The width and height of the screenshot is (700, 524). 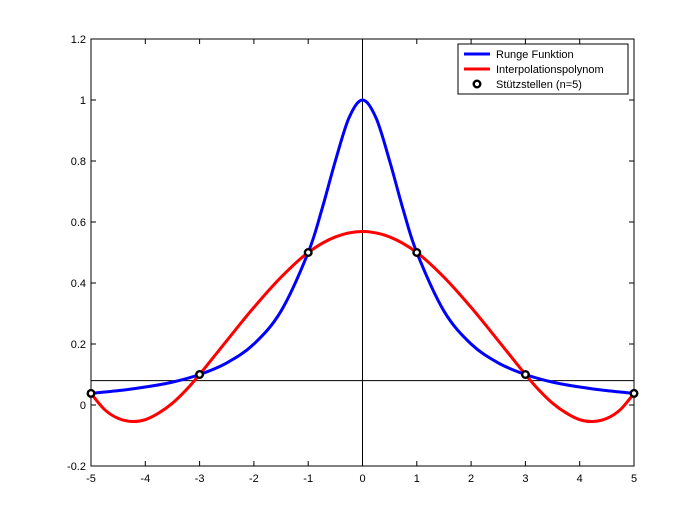 I want to click on legend-swatch-marker, so click(x=477, y=84).